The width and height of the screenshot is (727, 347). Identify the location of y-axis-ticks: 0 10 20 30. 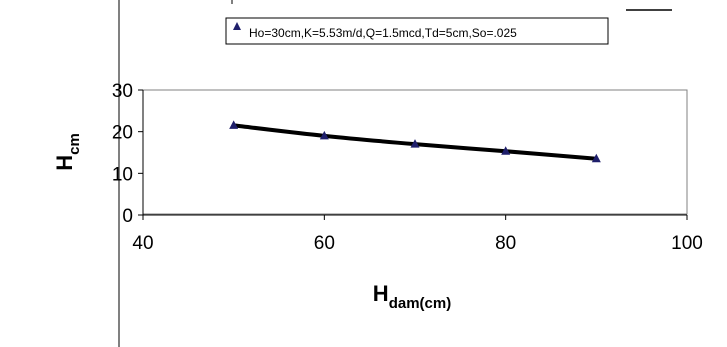
(127, 154).